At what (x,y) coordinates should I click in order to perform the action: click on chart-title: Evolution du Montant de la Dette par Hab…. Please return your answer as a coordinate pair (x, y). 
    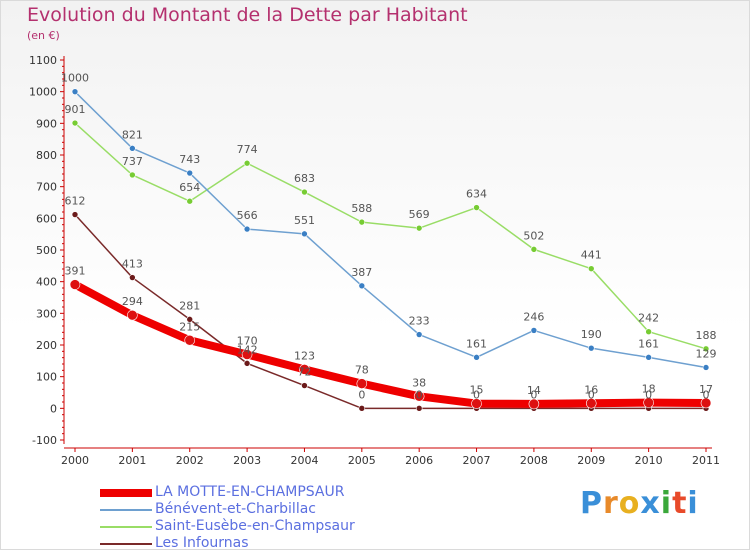
    Looking at the image, I should click on (247, 15).